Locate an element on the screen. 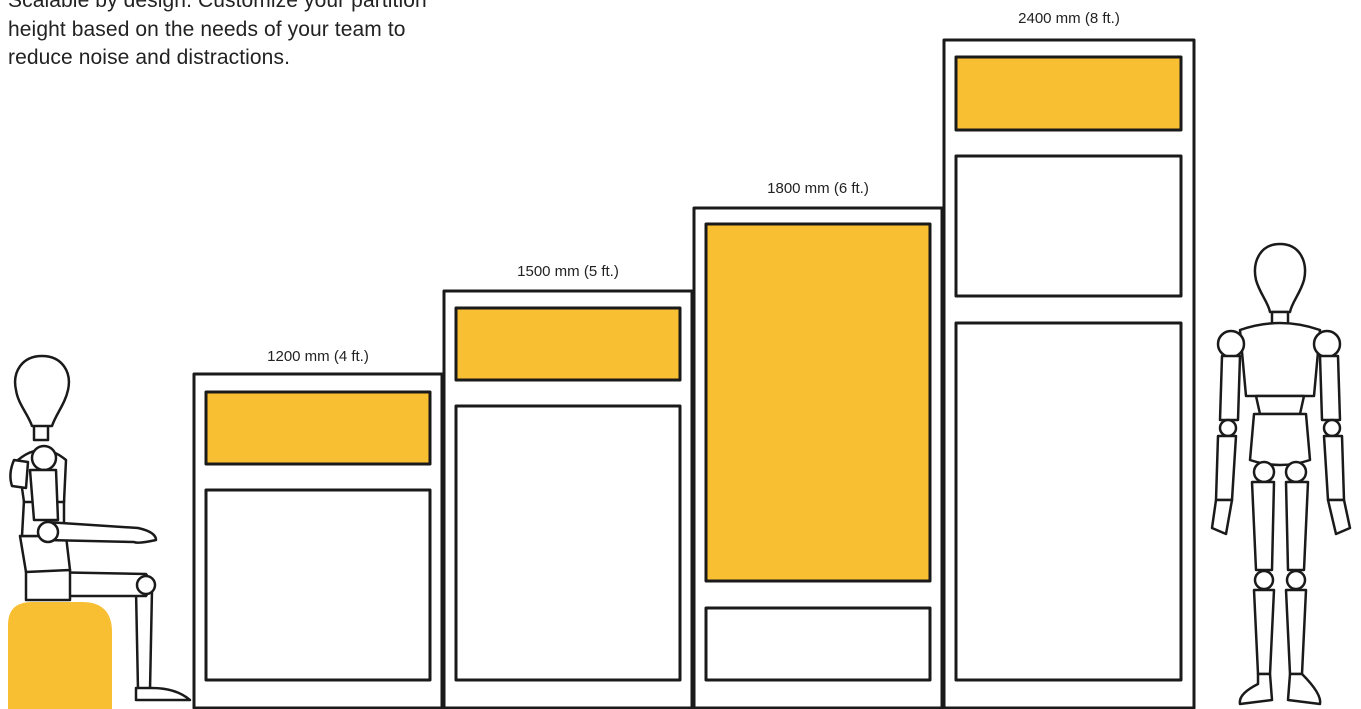 The height and width of the screenshot is (709, 1361). partition-2400-upper-panel is located at coordinates (1068, 226).